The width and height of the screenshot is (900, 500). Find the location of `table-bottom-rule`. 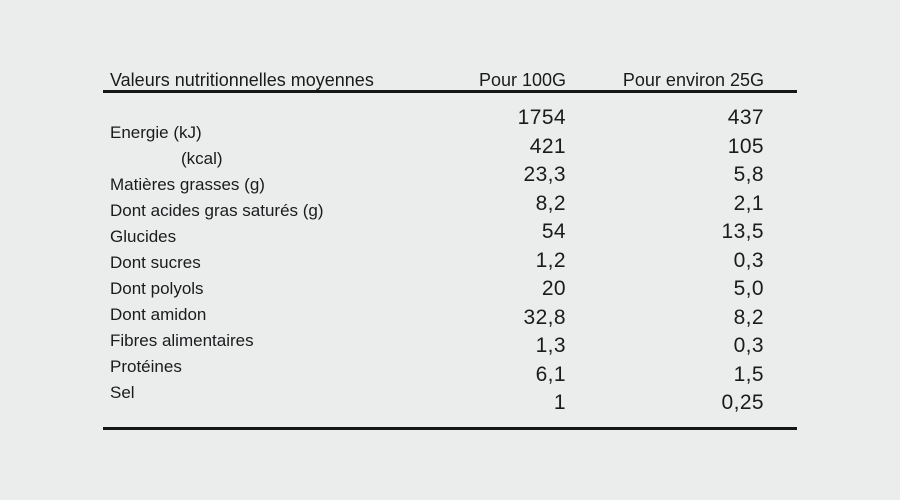

table-bottom-rule is located at coordinates (450, 428).